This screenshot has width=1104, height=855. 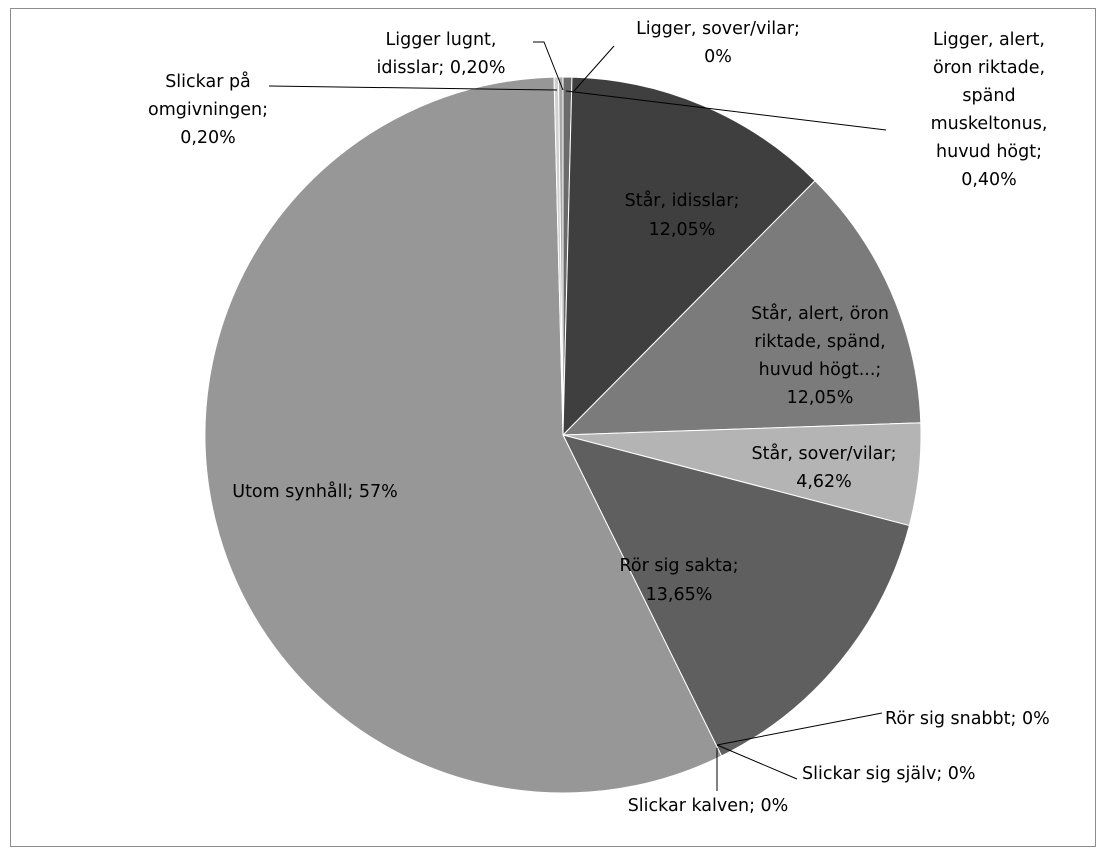 What do you see at coordinates (824, 467) in the screenshot?
I see `data-label-5: Står, sover/vilar; 4,62%` at bounding box center [824, 467].